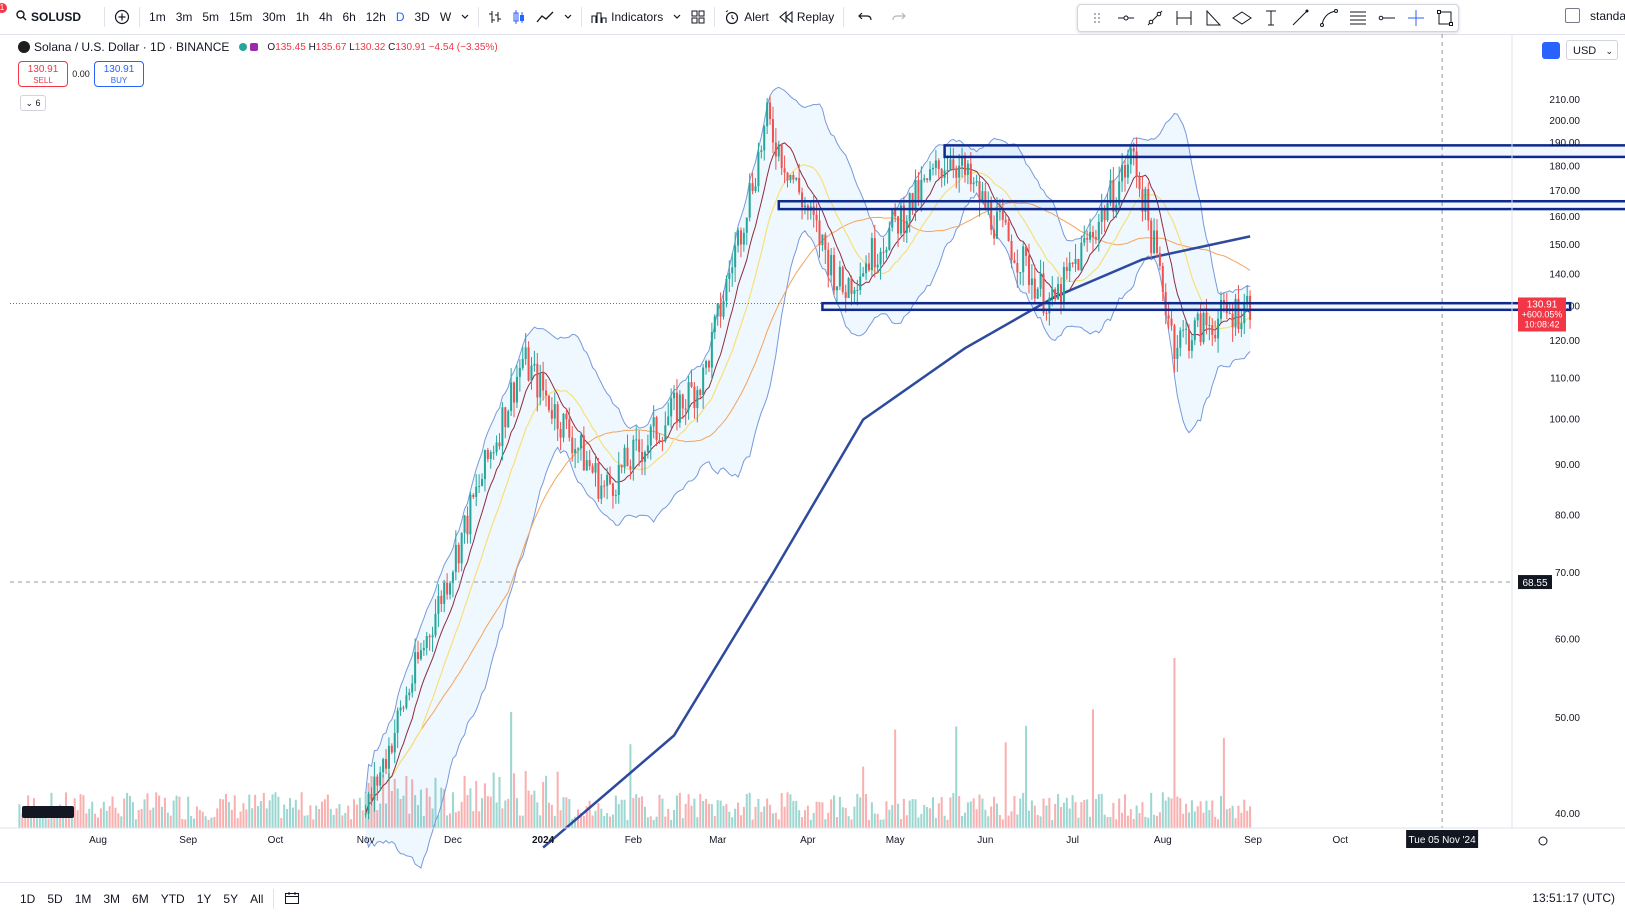 The width and height of the screenshot is (1625, 915). What do you see at coordinates (172, 899) in the screenshot?
I see `range-ytd: YTD` at bounding box center [172, 899].